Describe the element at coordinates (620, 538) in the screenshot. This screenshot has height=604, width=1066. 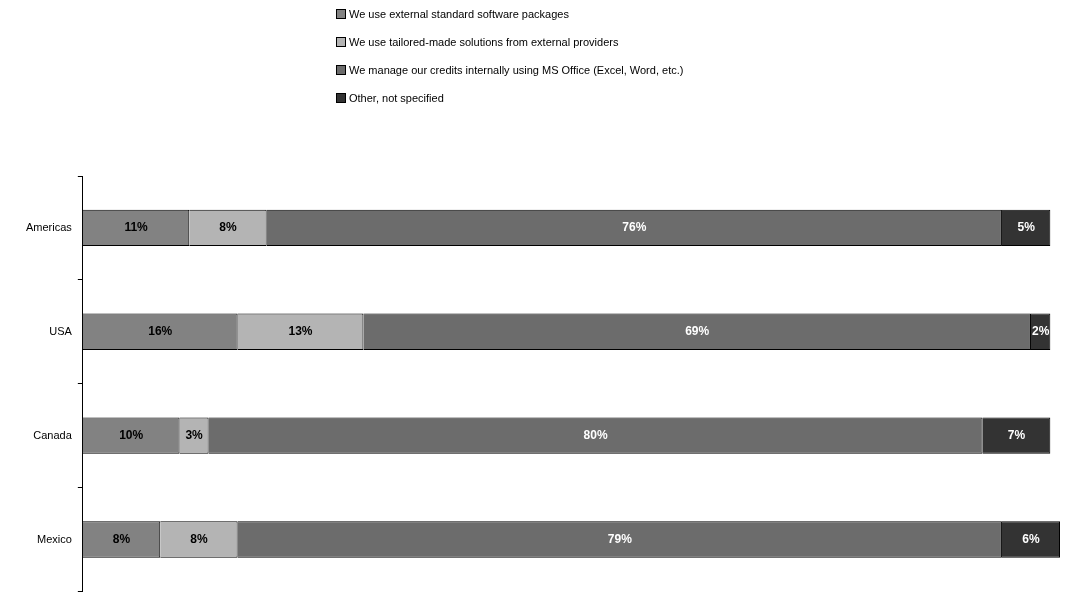
I see `data-label: 79%` at that location.